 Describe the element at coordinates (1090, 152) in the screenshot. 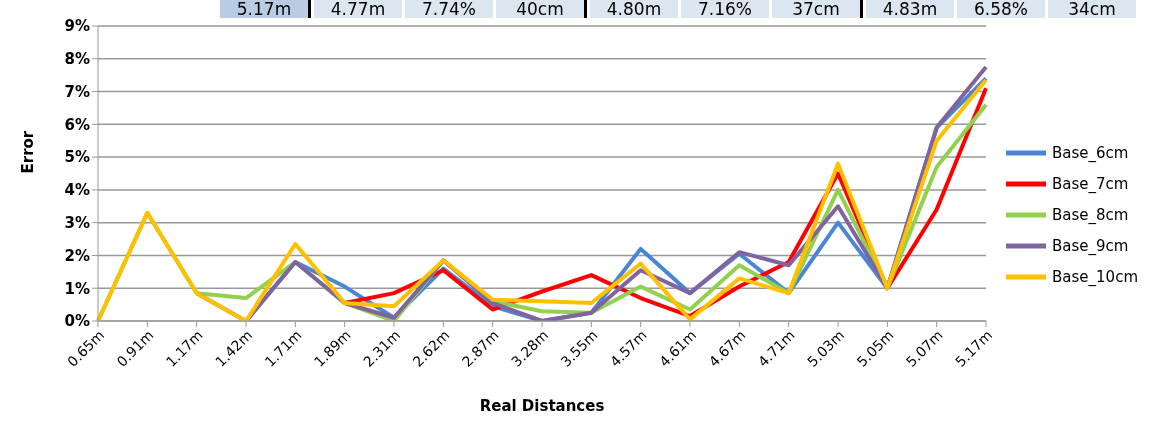

I see `legend-label: Base_6cm` at that location.